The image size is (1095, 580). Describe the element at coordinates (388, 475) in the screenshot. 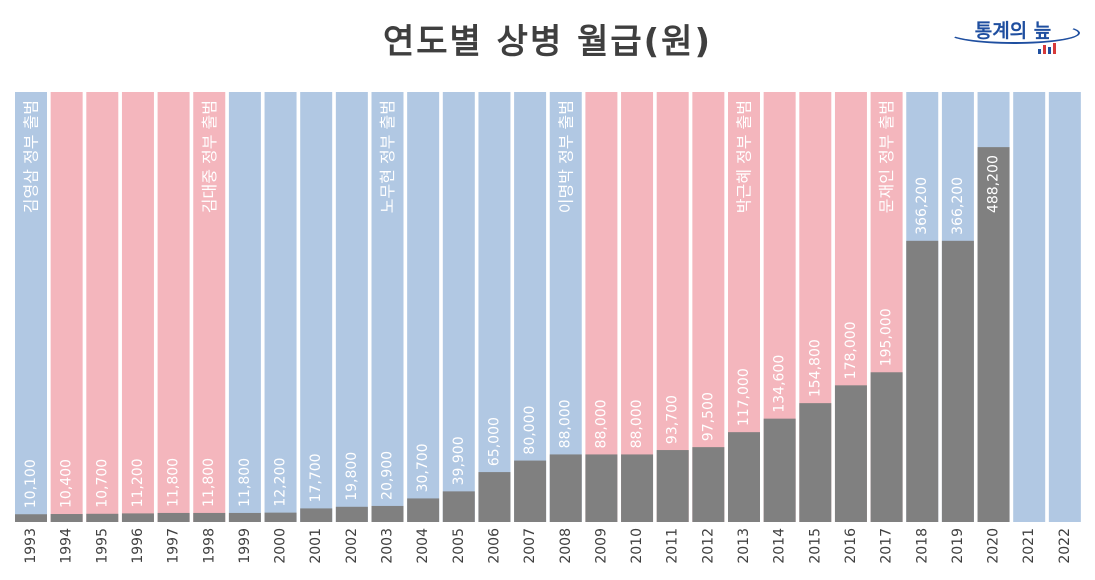

I see `value-label-2003: 20,900` at that location.